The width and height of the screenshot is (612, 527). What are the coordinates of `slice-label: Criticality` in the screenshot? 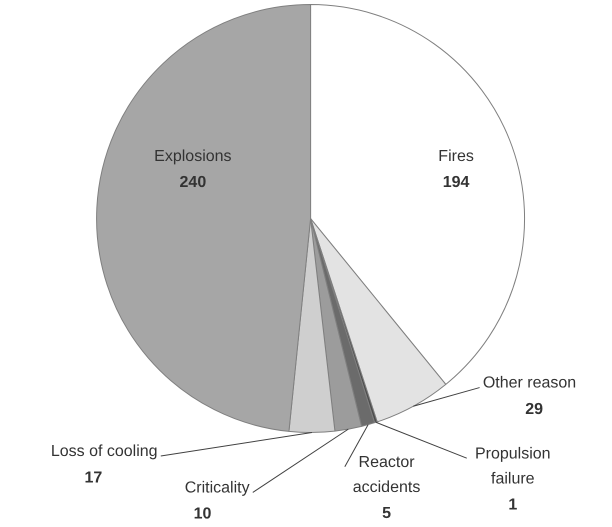 It's located at (217, 488).